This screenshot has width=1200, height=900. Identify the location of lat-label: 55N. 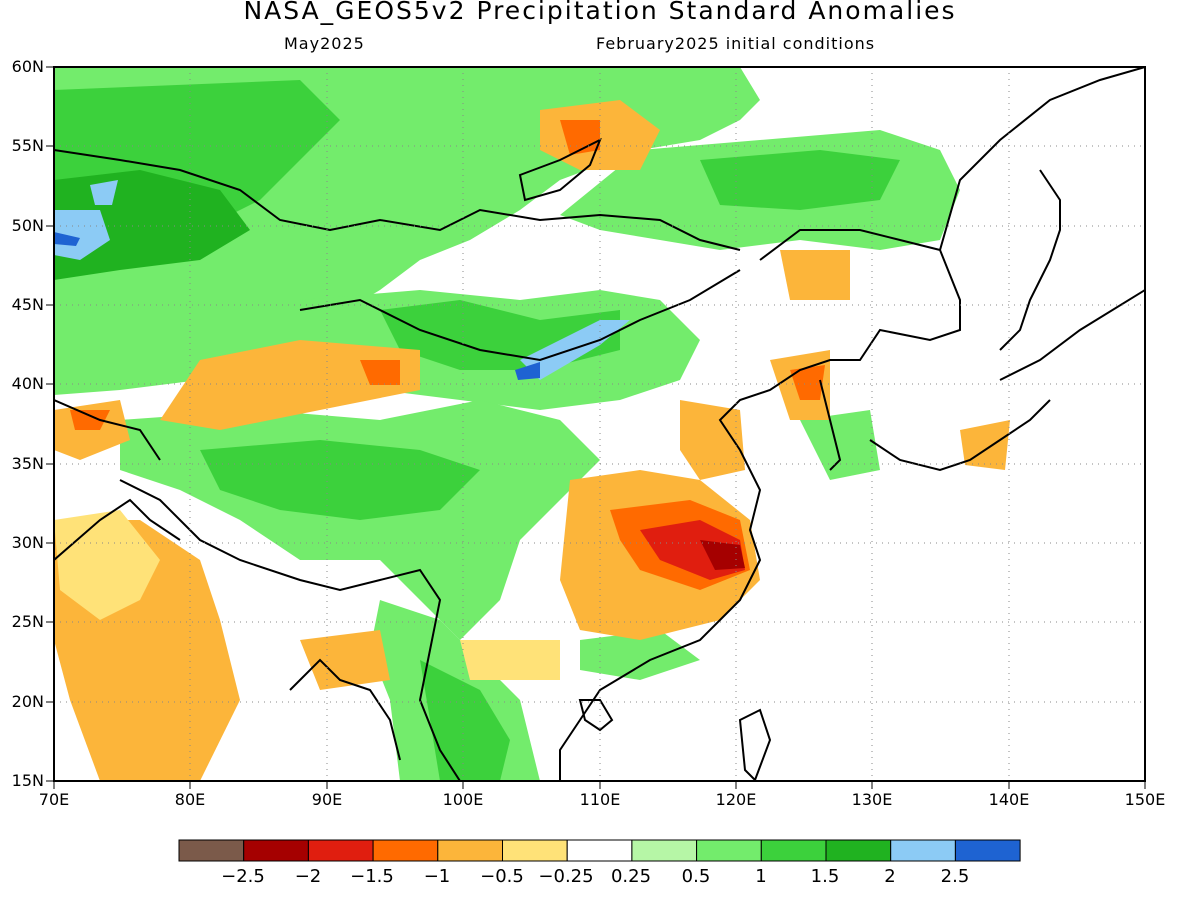
(27, 145).